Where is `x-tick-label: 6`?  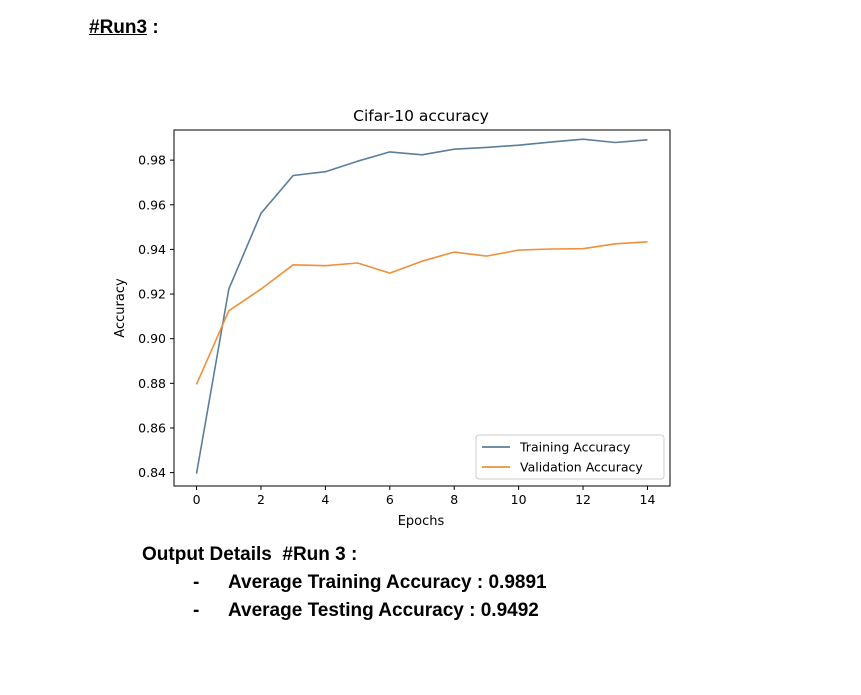 x-tick-label: 6 is located at coordinates (390, 499).